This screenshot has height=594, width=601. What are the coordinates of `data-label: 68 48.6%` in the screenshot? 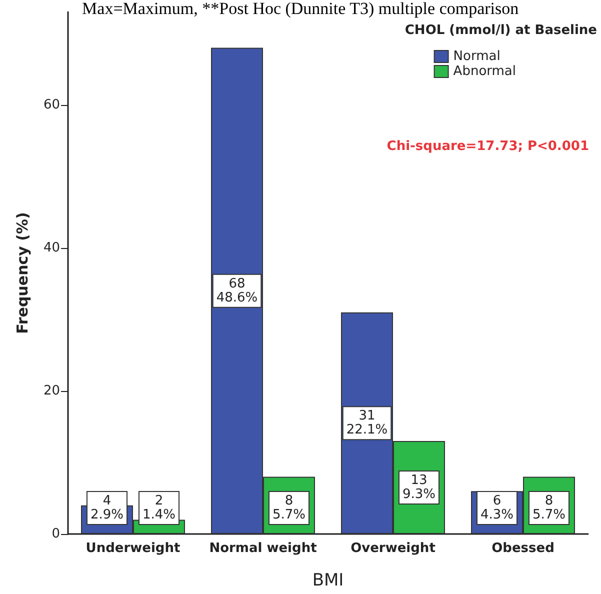 It's located at (237, 291).